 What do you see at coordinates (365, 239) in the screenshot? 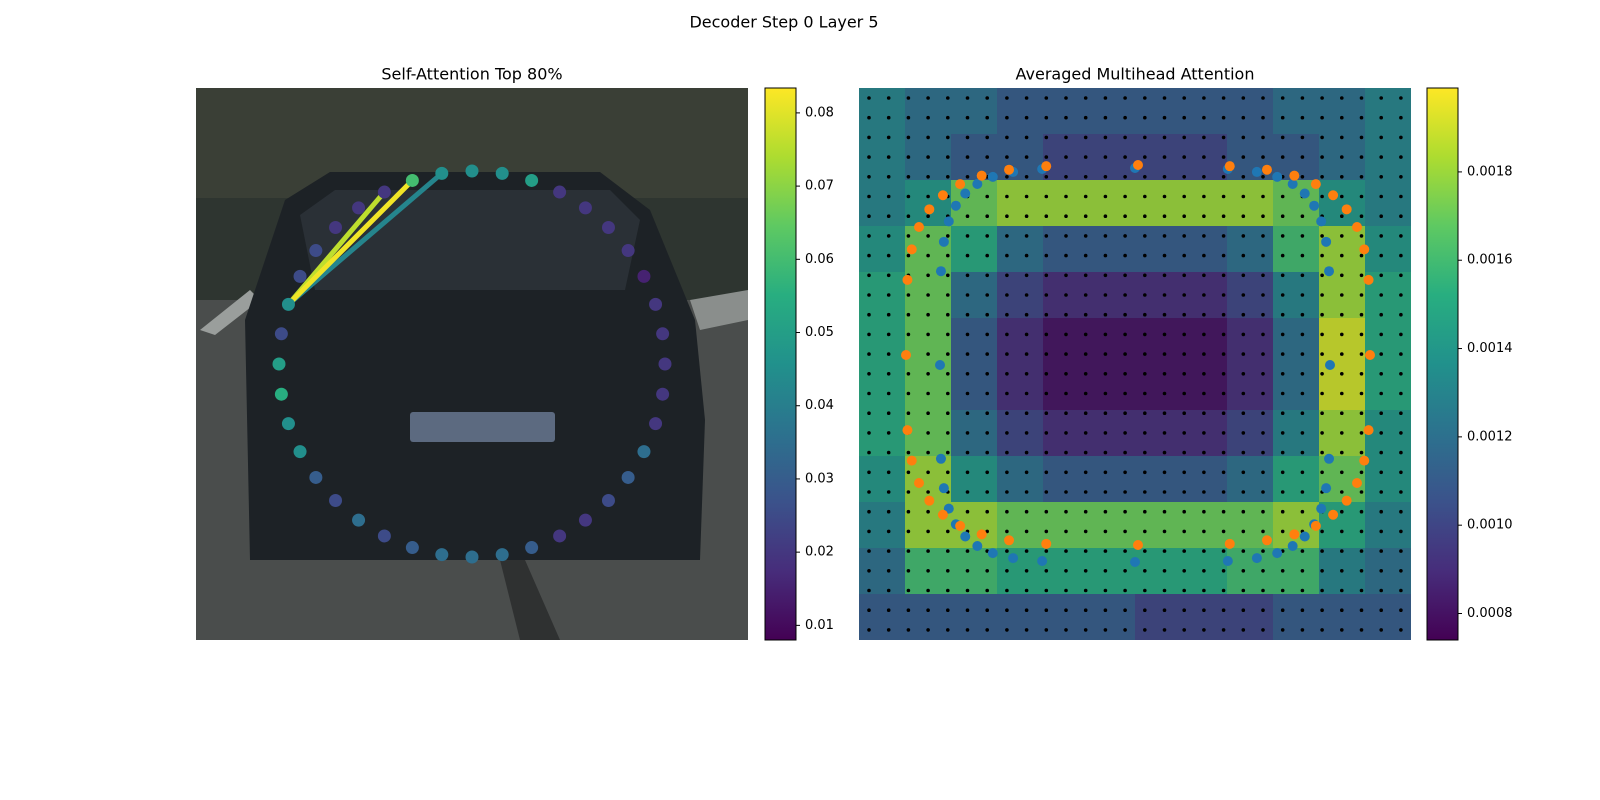
I see `attention-link` at bounding box center [365, 239].